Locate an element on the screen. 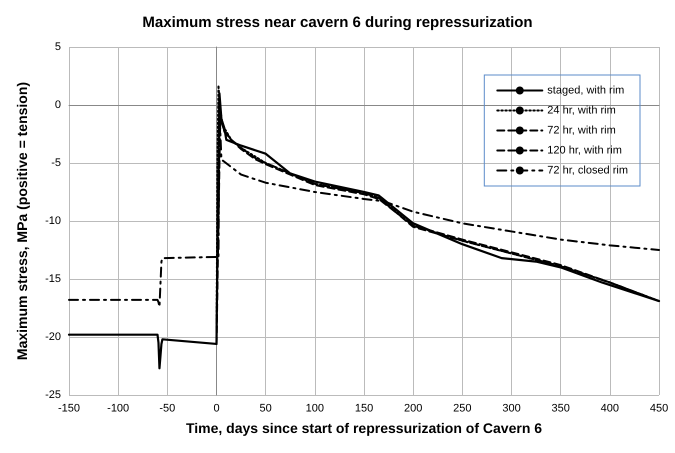 The height and width of the screenshot is (453, 675). x-tick-label: 450 is located at coordinates (659, 408).